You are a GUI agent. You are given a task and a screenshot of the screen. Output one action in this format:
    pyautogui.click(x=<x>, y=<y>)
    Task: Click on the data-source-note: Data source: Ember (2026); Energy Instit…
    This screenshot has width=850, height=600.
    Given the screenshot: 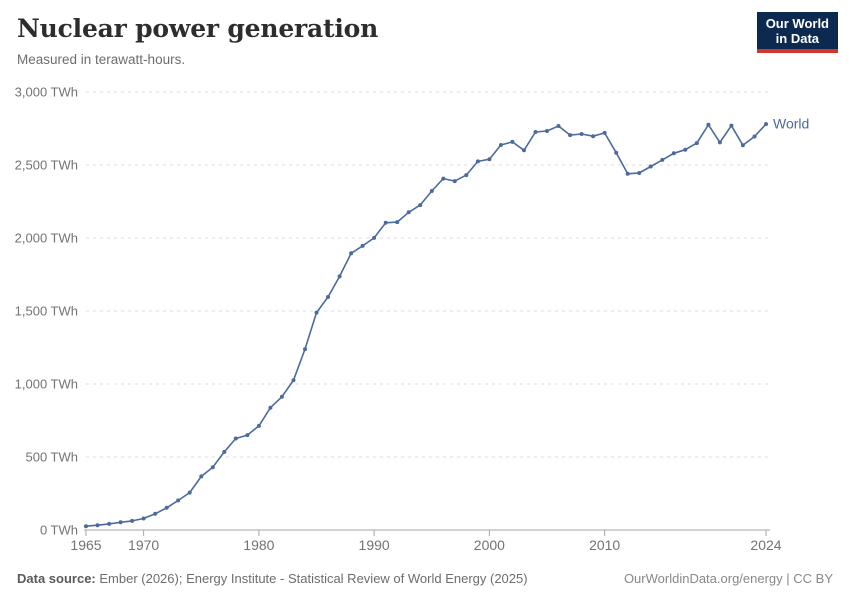 What is the action you would take?
    pyautogui.click(x=272, y=578)
    